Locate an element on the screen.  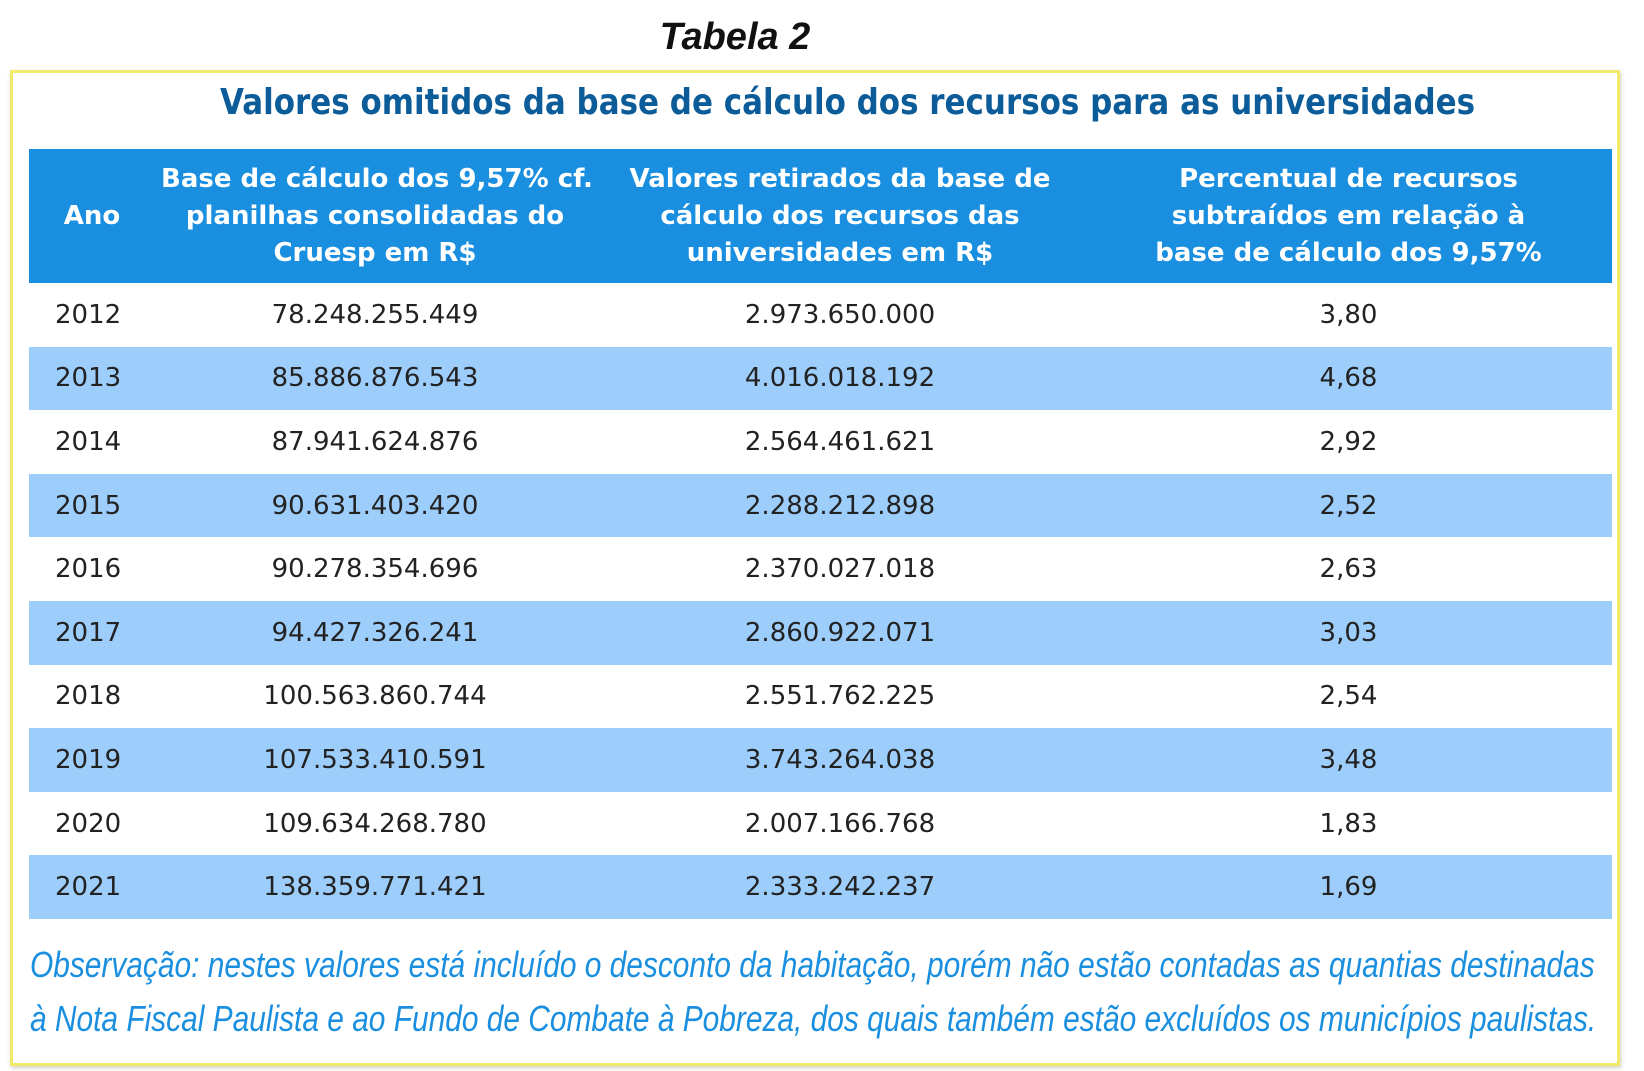
cell-values-removed: 2.551.762.225 is located at coordinates (840, 696).